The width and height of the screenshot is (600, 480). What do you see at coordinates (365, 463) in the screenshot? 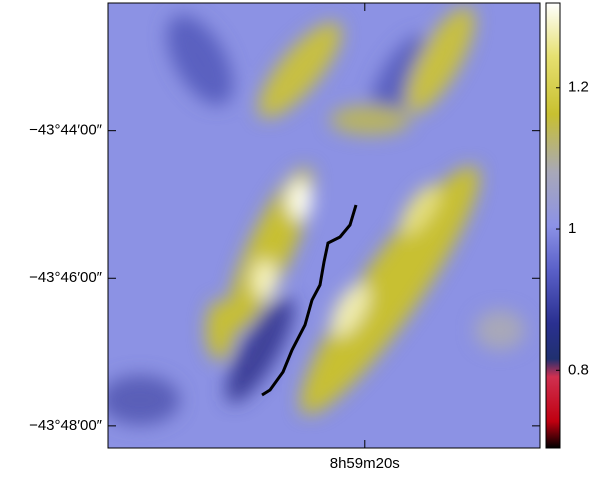
I see `x-tick-label: 8h59m20s` at bounding box center [365, 463].